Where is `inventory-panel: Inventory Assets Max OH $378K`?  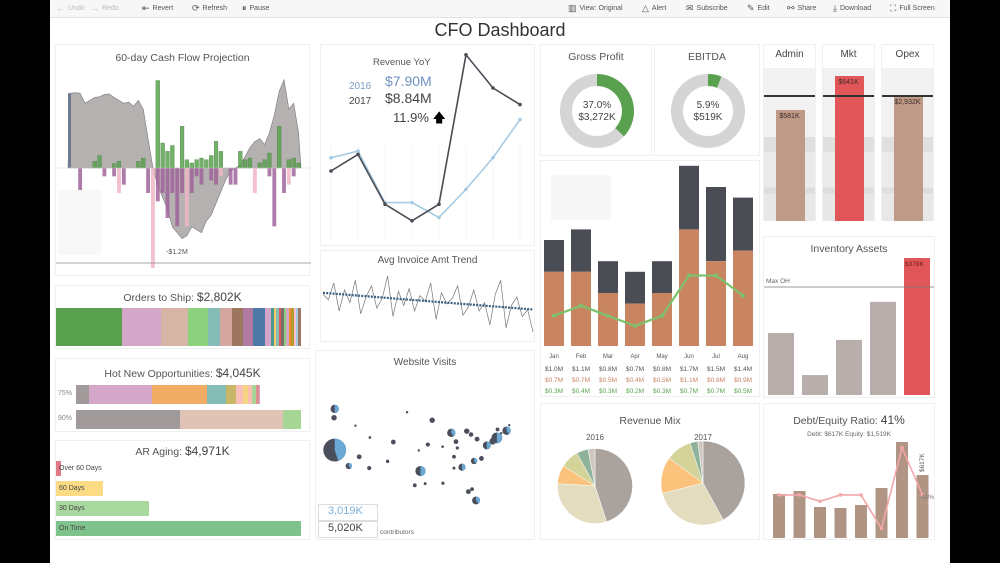
inventory-panel: Inventory Assets Max OH $378K is located at coordinates (849, 317).